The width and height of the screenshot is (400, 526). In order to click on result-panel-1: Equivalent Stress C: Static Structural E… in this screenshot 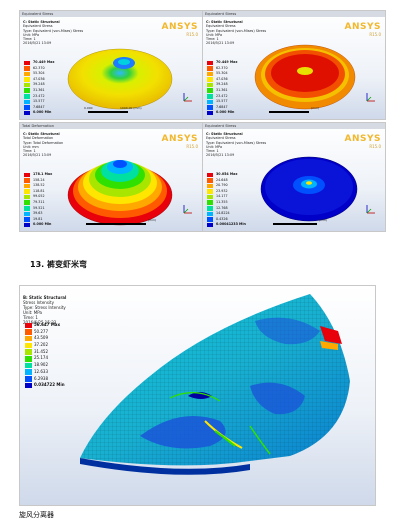, I will do `click(111, 65)`.